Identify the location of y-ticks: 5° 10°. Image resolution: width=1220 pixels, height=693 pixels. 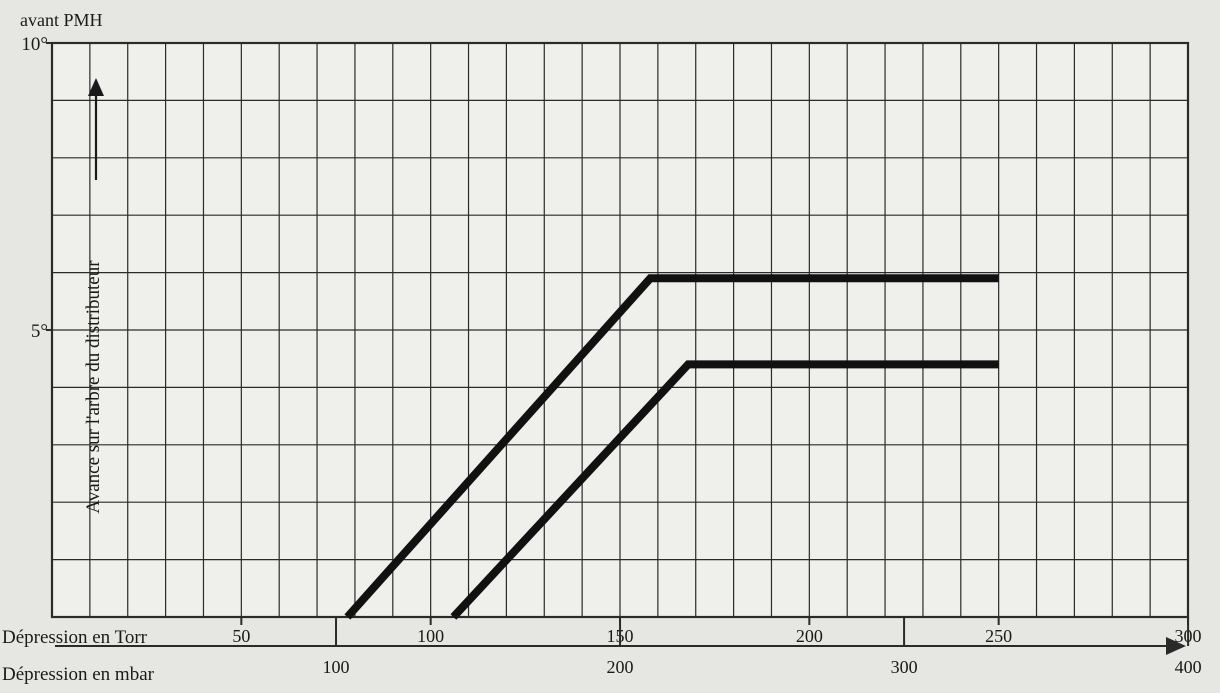
(36, 188).